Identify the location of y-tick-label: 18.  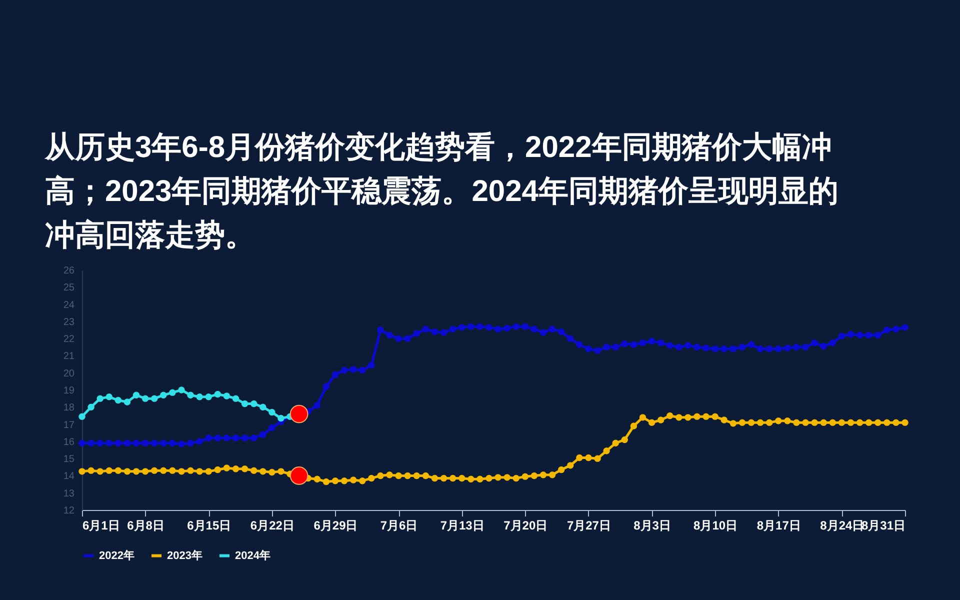
(69, 408).